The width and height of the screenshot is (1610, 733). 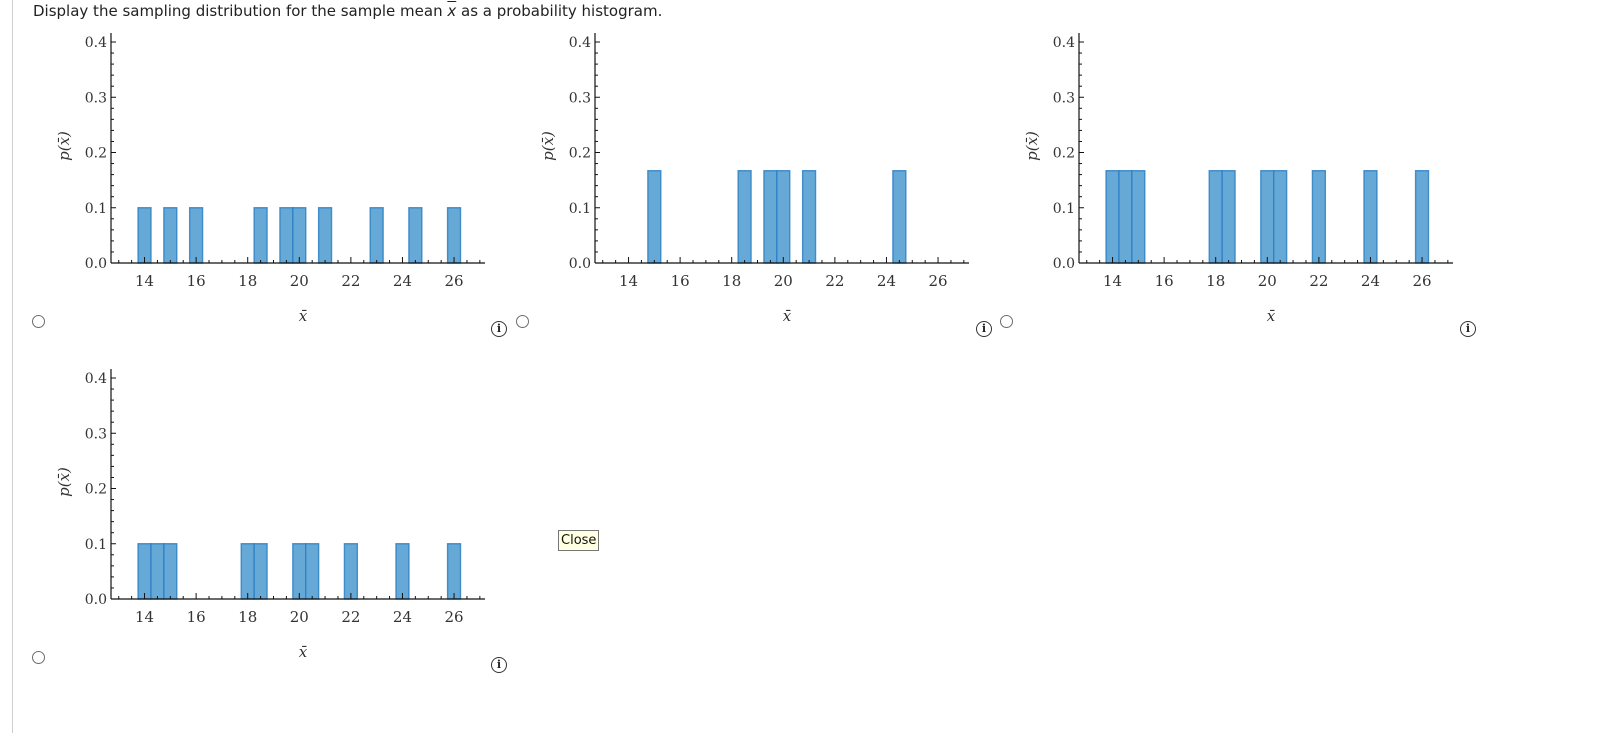 What do you see at coordinates (499, 329) in the screenshot?
I see `option-1-info-icon: i` at bounding box center [499, 329].